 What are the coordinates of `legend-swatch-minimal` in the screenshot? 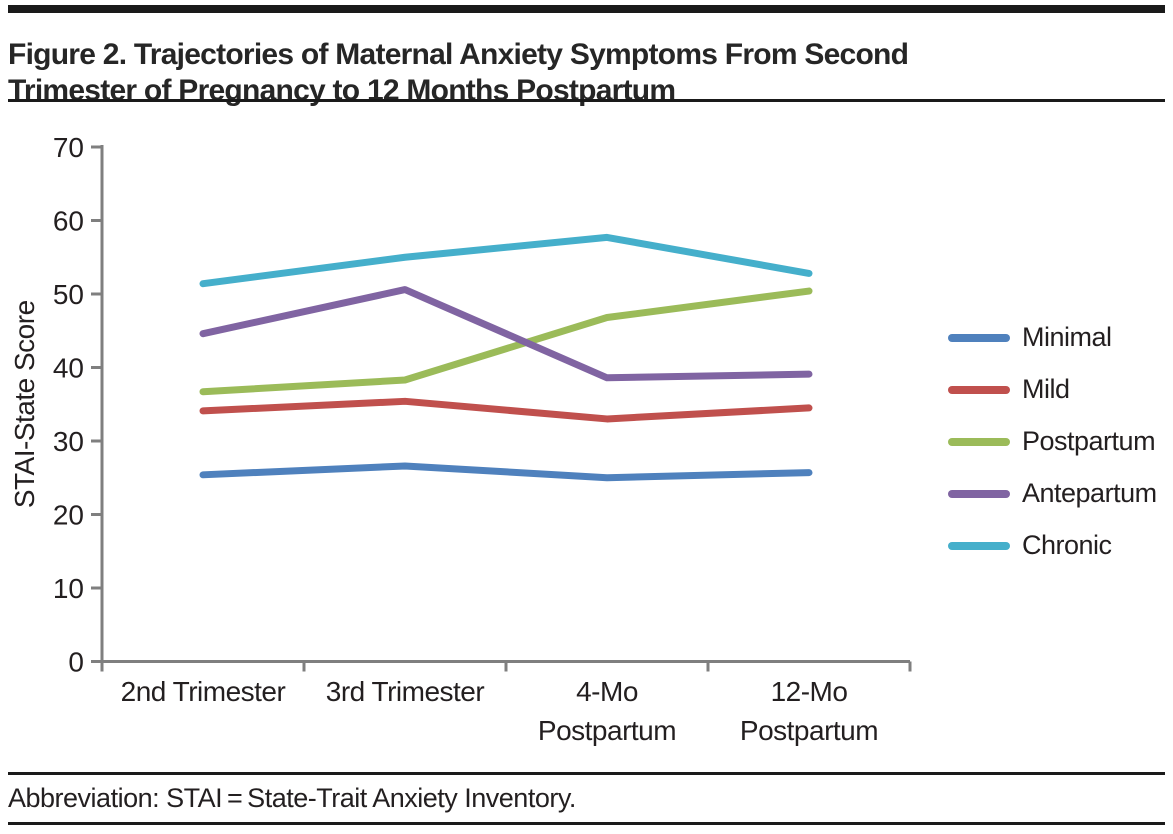 It's located at (979, 337).